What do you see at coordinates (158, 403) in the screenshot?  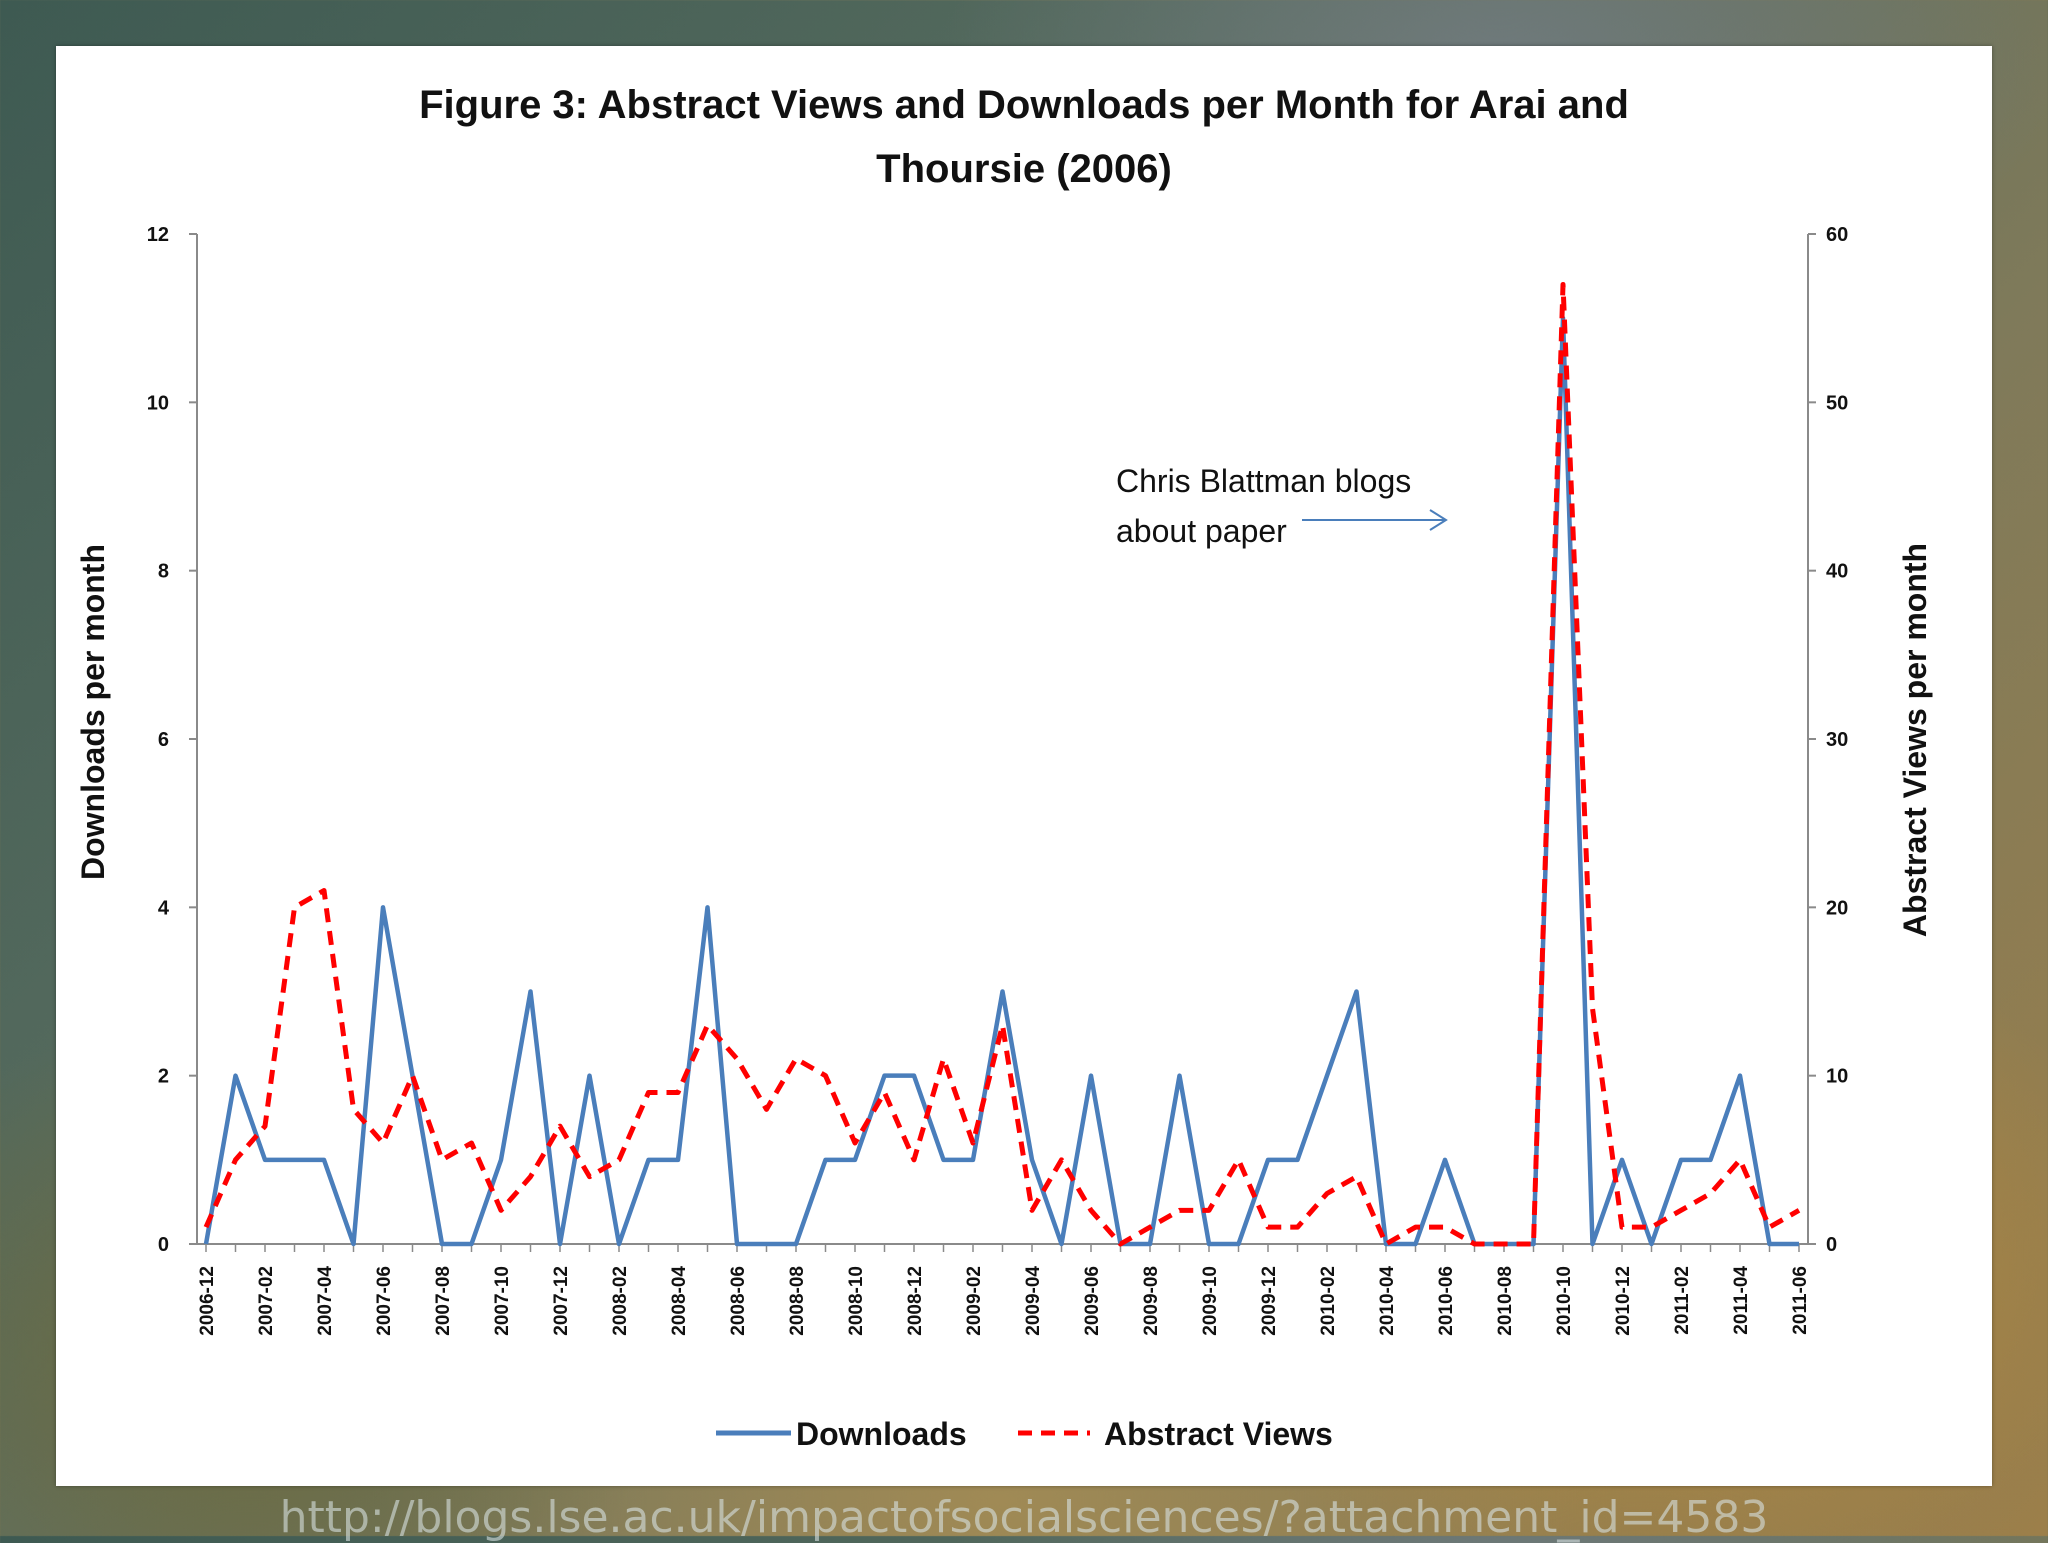 I see `left-tick-label: 10` at bounding box center [158, 403].